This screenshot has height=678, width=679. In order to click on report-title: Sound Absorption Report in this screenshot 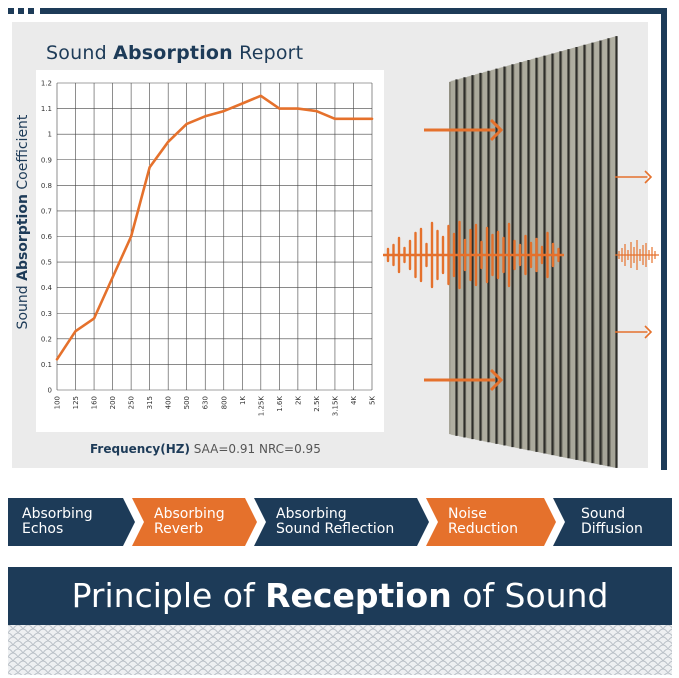, I will do `click(175, 53)`.